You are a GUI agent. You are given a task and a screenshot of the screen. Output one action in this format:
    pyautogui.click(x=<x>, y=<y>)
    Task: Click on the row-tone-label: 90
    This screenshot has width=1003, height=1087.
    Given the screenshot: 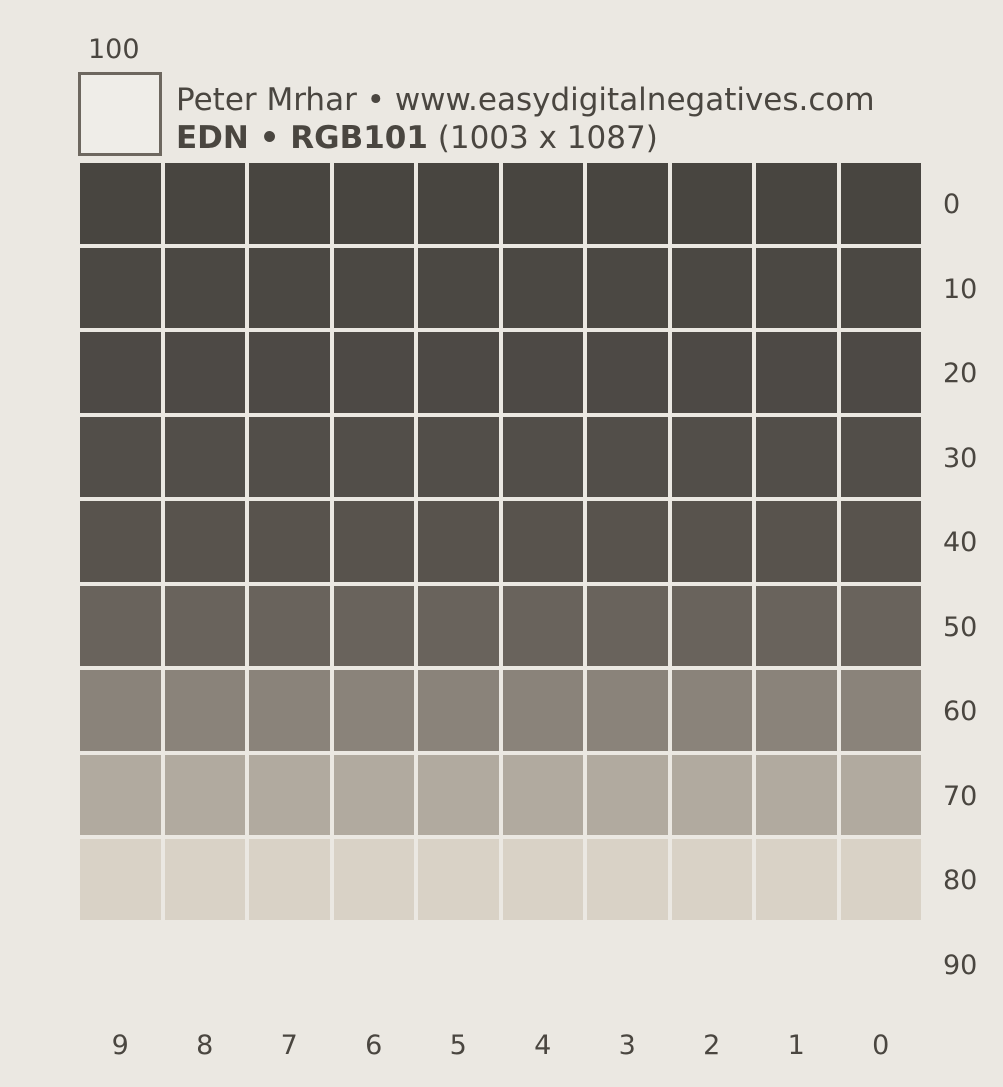 What is the action you would take?
    pyautogui.click(x=960, y=965)
    